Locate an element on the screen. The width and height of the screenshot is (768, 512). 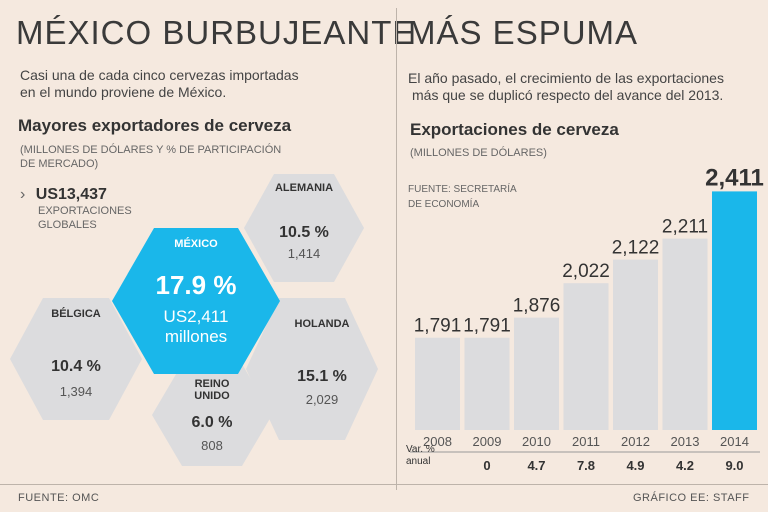
mexico-value-unit: millones is located at coordinates (196, 336).